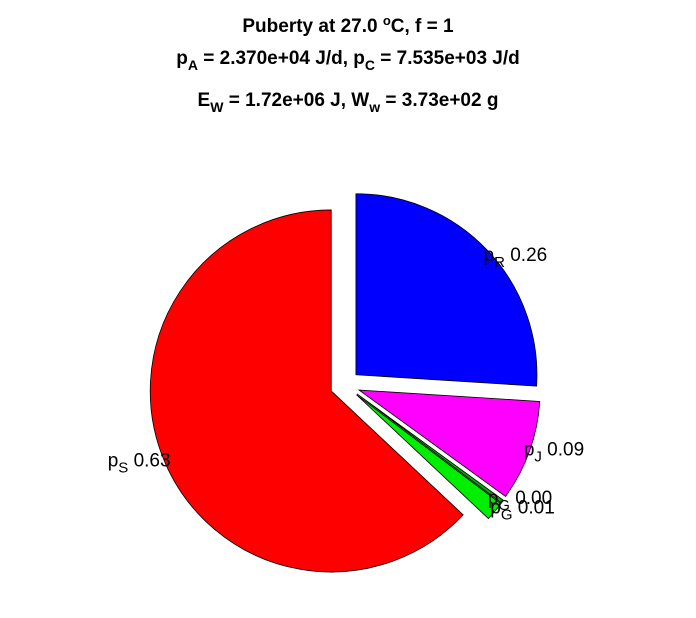 The image size is (696, 618). What do you see at coordinates (139, 463) in the screenshot?
I see `slice-label-s-4: pS 0.63` at bounding box center [139, 463].